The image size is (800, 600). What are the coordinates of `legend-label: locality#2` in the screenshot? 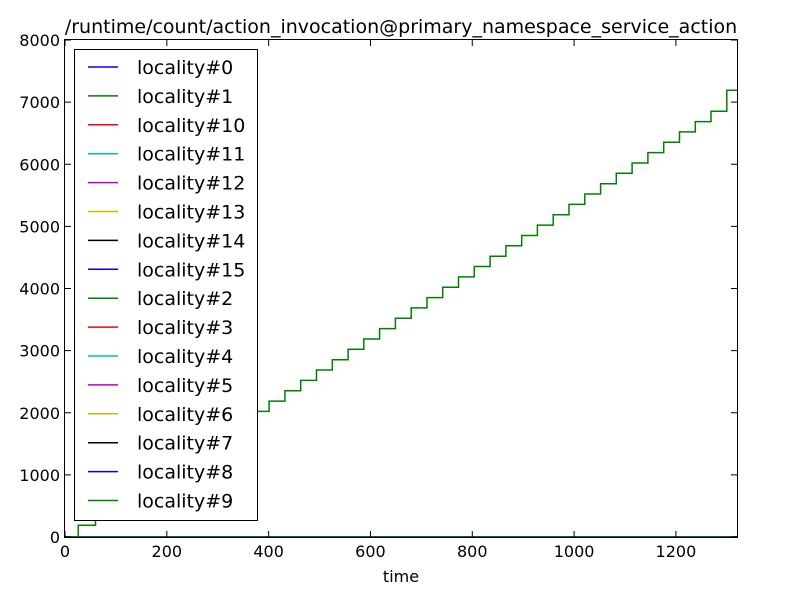 It's located at (185, 299).